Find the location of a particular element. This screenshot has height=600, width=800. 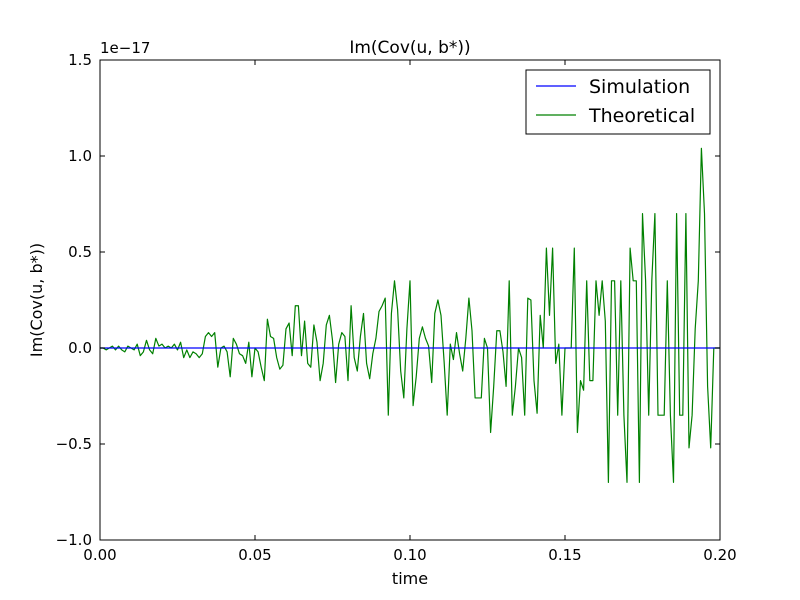

x-tick-label: 0.15 is located at coordinates (564, 555).